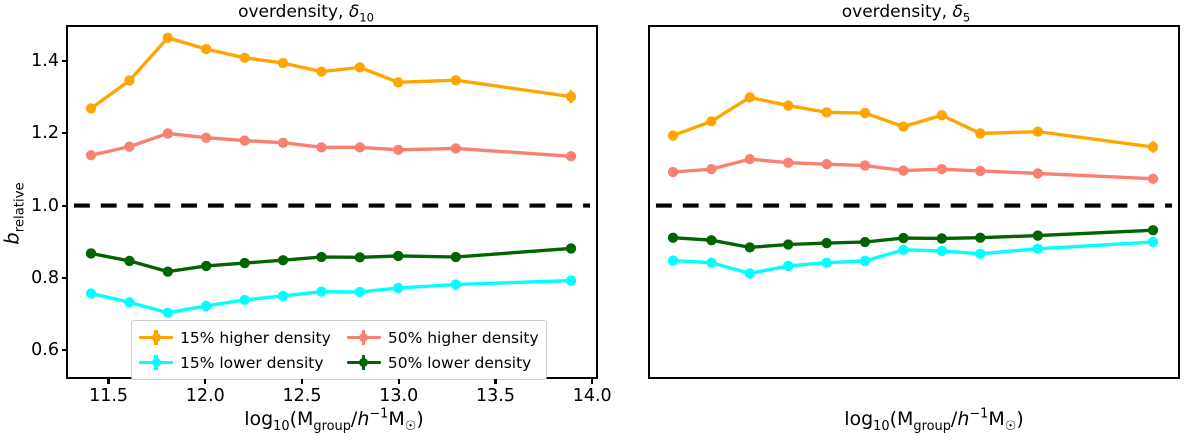 Image resolution: width=1200 pixels, height=444 pixels. I want to click on legend-entry-15-higher-left: 15% higher density, so click(235, 337).